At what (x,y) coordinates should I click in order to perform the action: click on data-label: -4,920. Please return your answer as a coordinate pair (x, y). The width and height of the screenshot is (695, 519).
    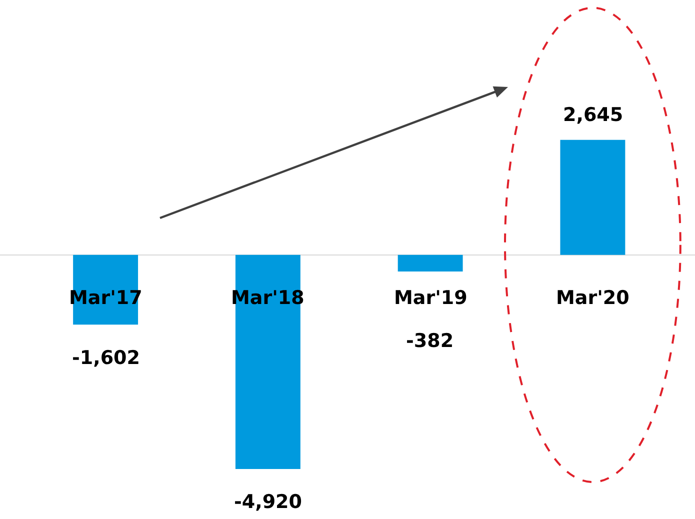
    Looking at the image, I should click on (268, 502).